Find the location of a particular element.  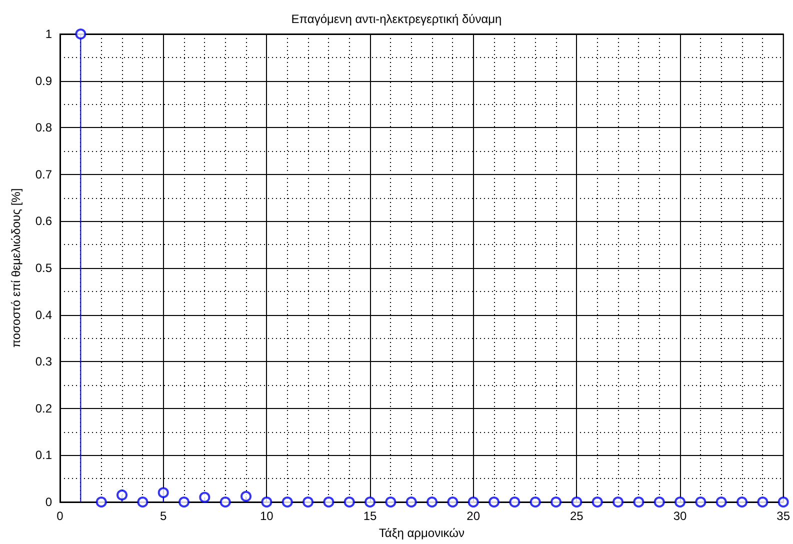

x-tick-label: 10 is located at coordinates (267, 516).